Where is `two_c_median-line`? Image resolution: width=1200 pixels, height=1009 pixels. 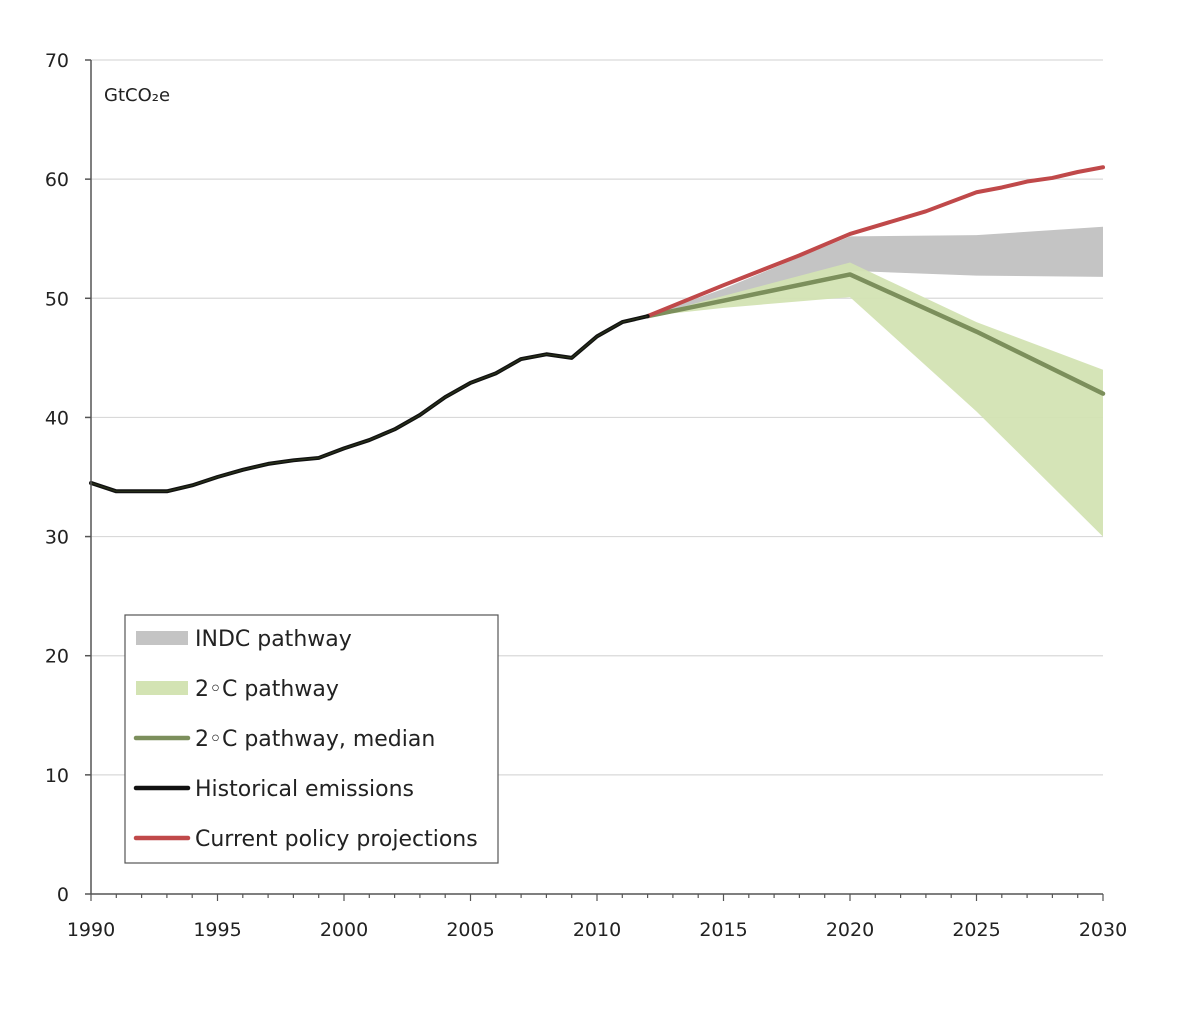 two_c_median-line is located at coordinates (875, 334).